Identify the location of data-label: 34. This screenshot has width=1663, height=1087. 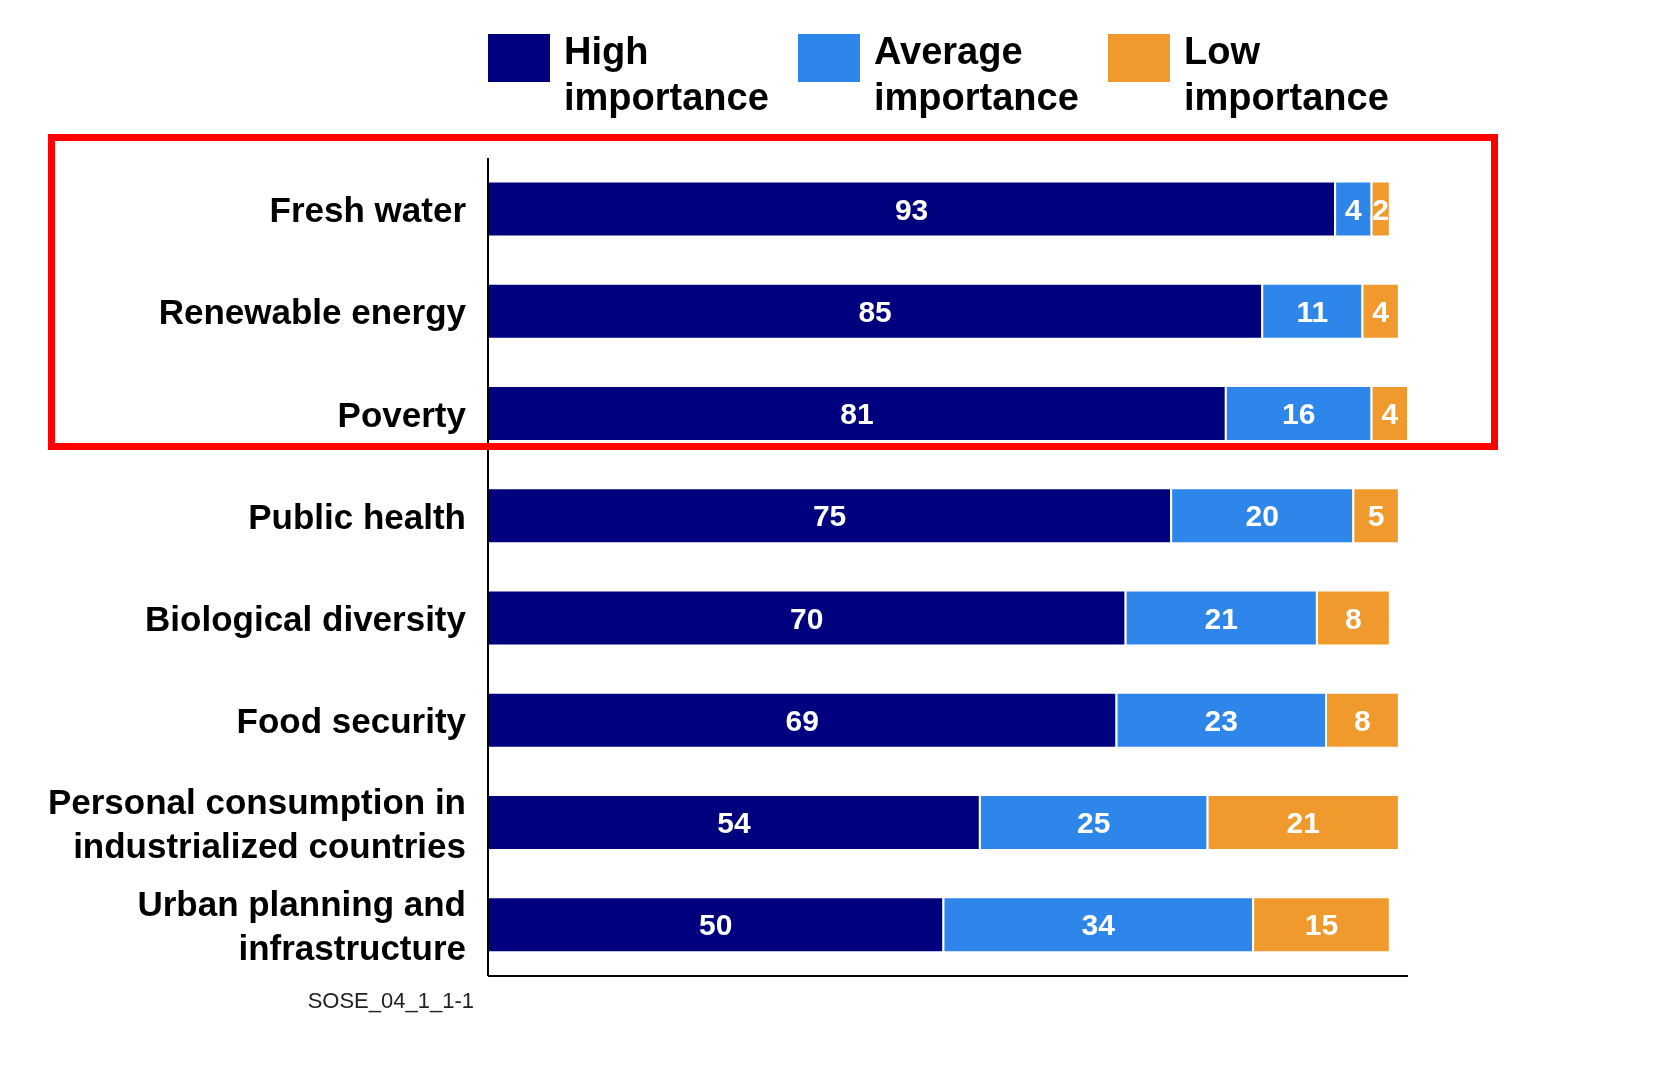
(1098, 925).